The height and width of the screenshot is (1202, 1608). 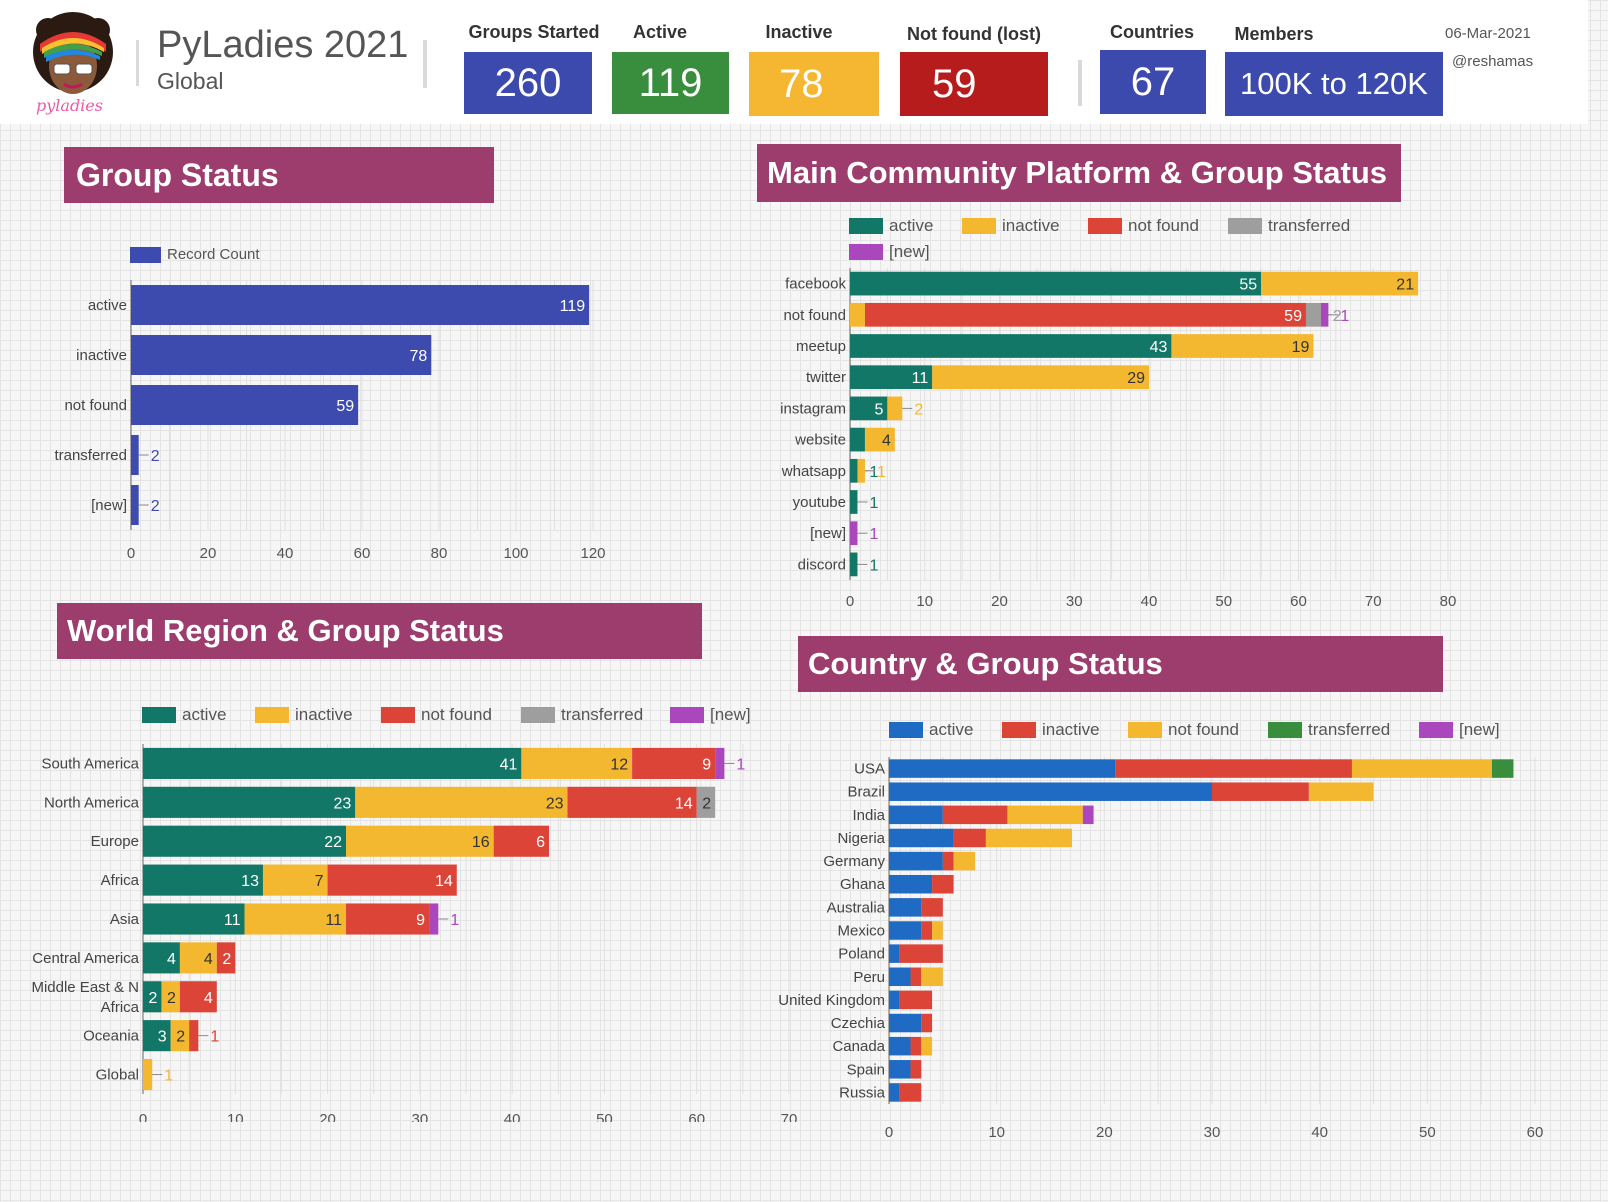 What do you see at coordinates (826, 377) in the screenshot?
I see `category-label: twitter` at bounding box center [826, 377].